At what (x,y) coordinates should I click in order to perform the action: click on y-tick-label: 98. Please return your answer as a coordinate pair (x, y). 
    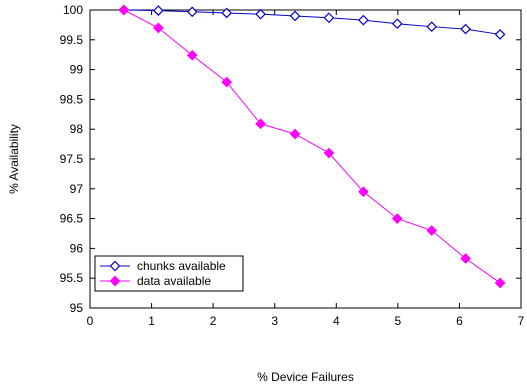
    Looking at the image, I should click on (77, 129).